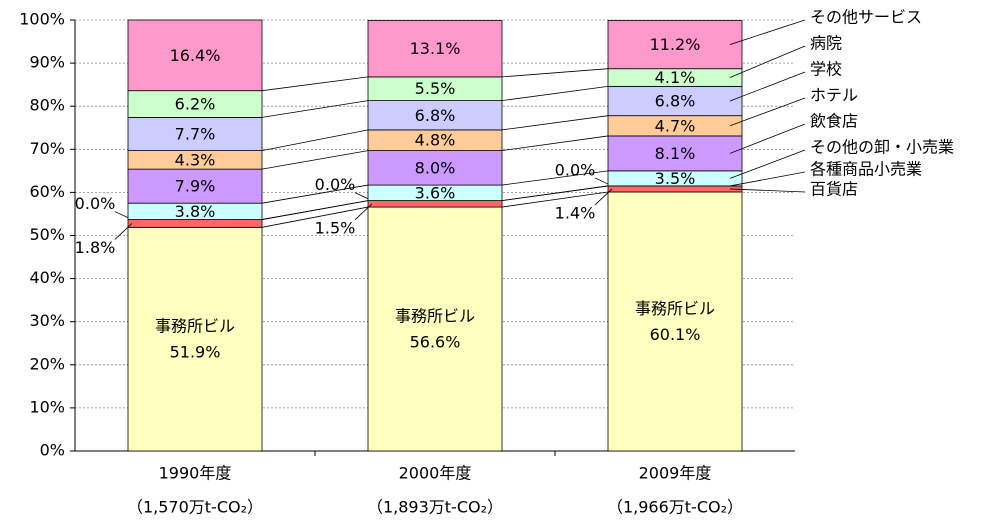  What do you see at coordinates (675, 507) in the screenshot?
I see `x-tick-sublabel: （1,966万t-CO₂）` at bounding box center [675, 507].